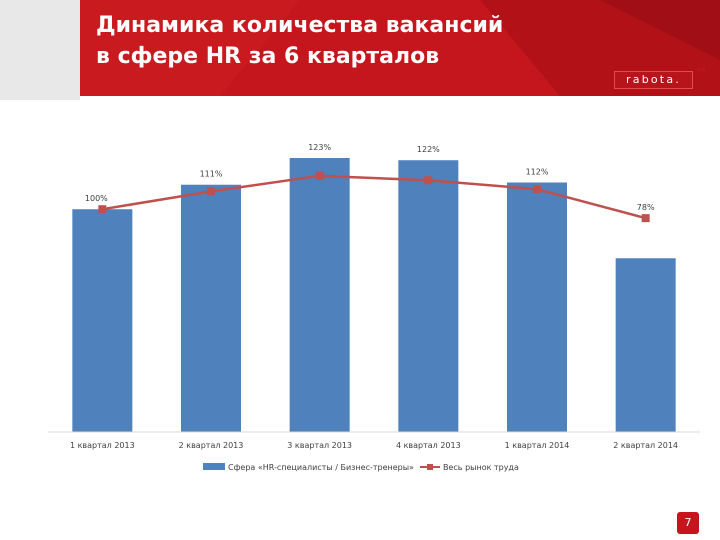 The width and height of the screenshot is (720, 540). I want to click on data-label-2: 111%, so click(211, 174).